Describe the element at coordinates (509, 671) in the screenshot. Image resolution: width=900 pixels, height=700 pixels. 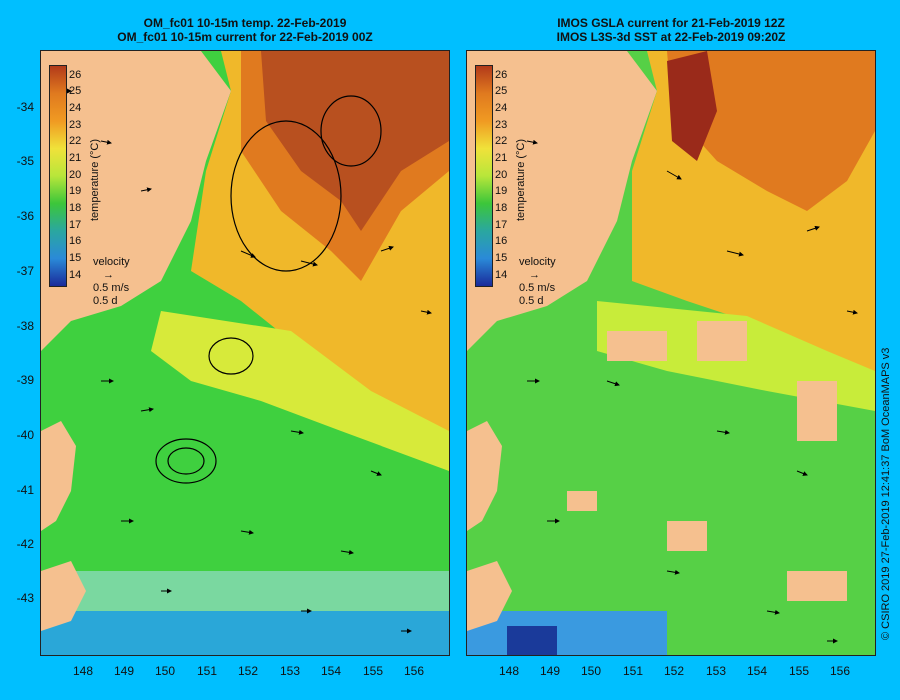
I see `right-lon-tick: 148` at that location.